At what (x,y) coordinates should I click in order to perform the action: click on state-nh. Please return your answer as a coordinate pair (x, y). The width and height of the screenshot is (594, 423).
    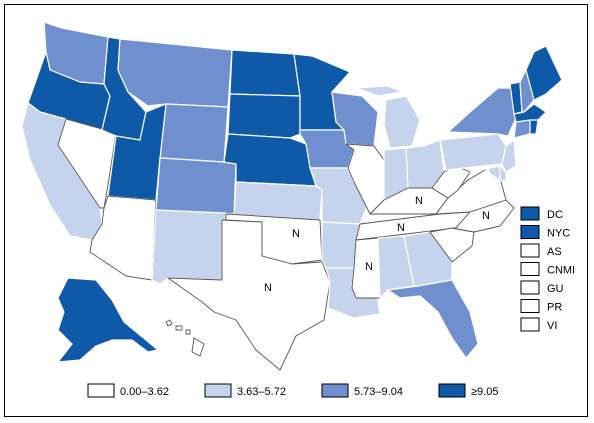
    Looking at the image, I should click on (527, 91).